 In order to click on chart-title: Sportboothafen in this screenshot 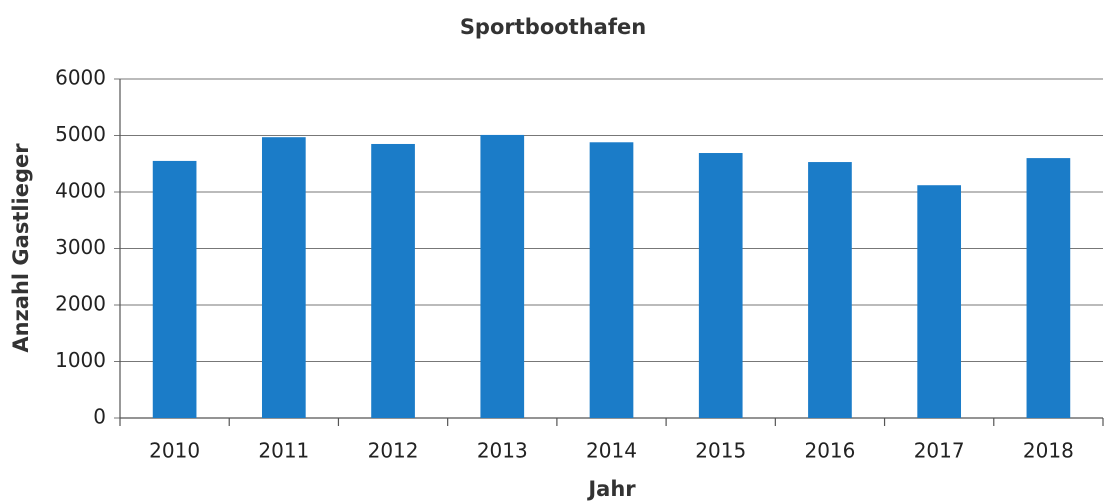, I will do `click(553, 27)`.